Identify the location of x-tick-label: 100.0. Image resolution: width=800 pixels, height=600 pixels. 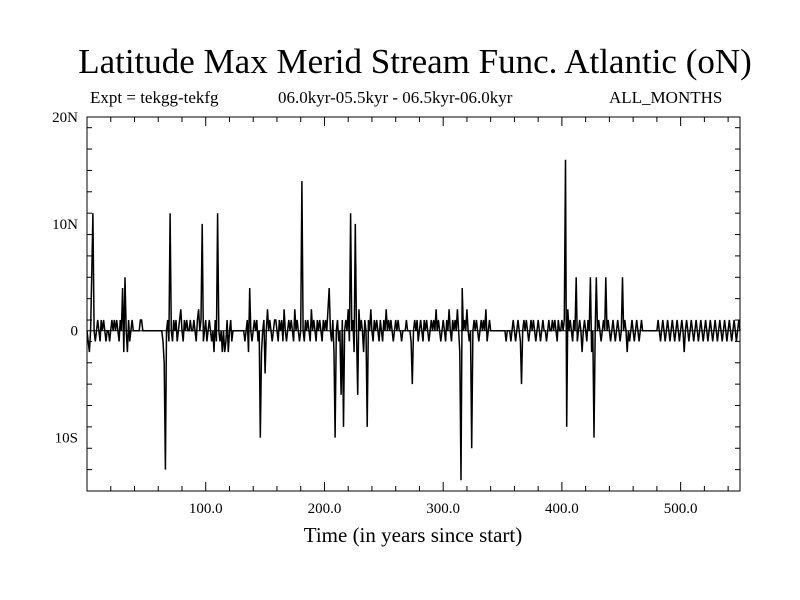
(206, 509).